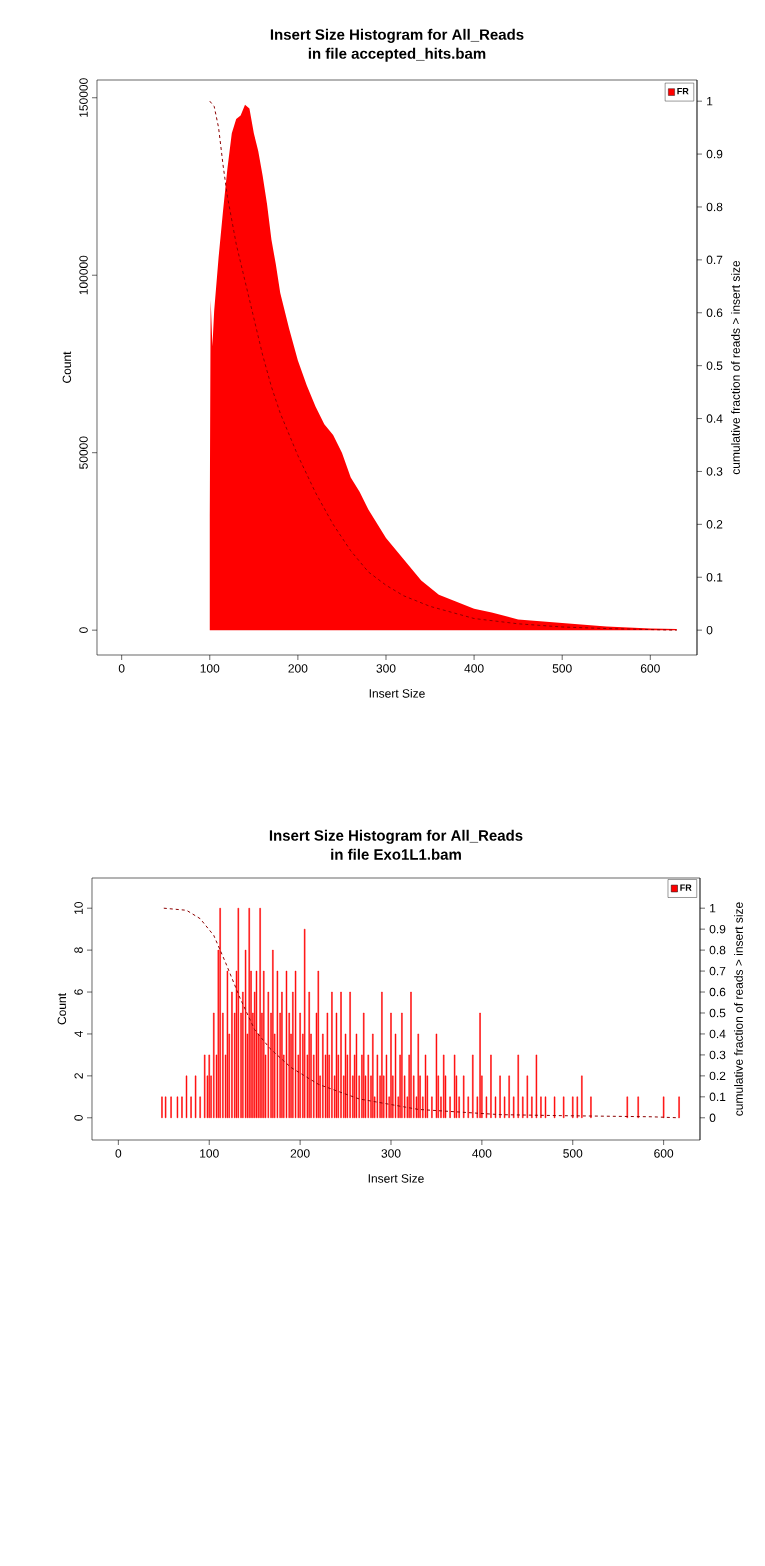 This screenshot has width=765, height=1566. Describe the element at coordinates (83, 452) in the screenshot. I see `y-tick-label: 50000` at that location.